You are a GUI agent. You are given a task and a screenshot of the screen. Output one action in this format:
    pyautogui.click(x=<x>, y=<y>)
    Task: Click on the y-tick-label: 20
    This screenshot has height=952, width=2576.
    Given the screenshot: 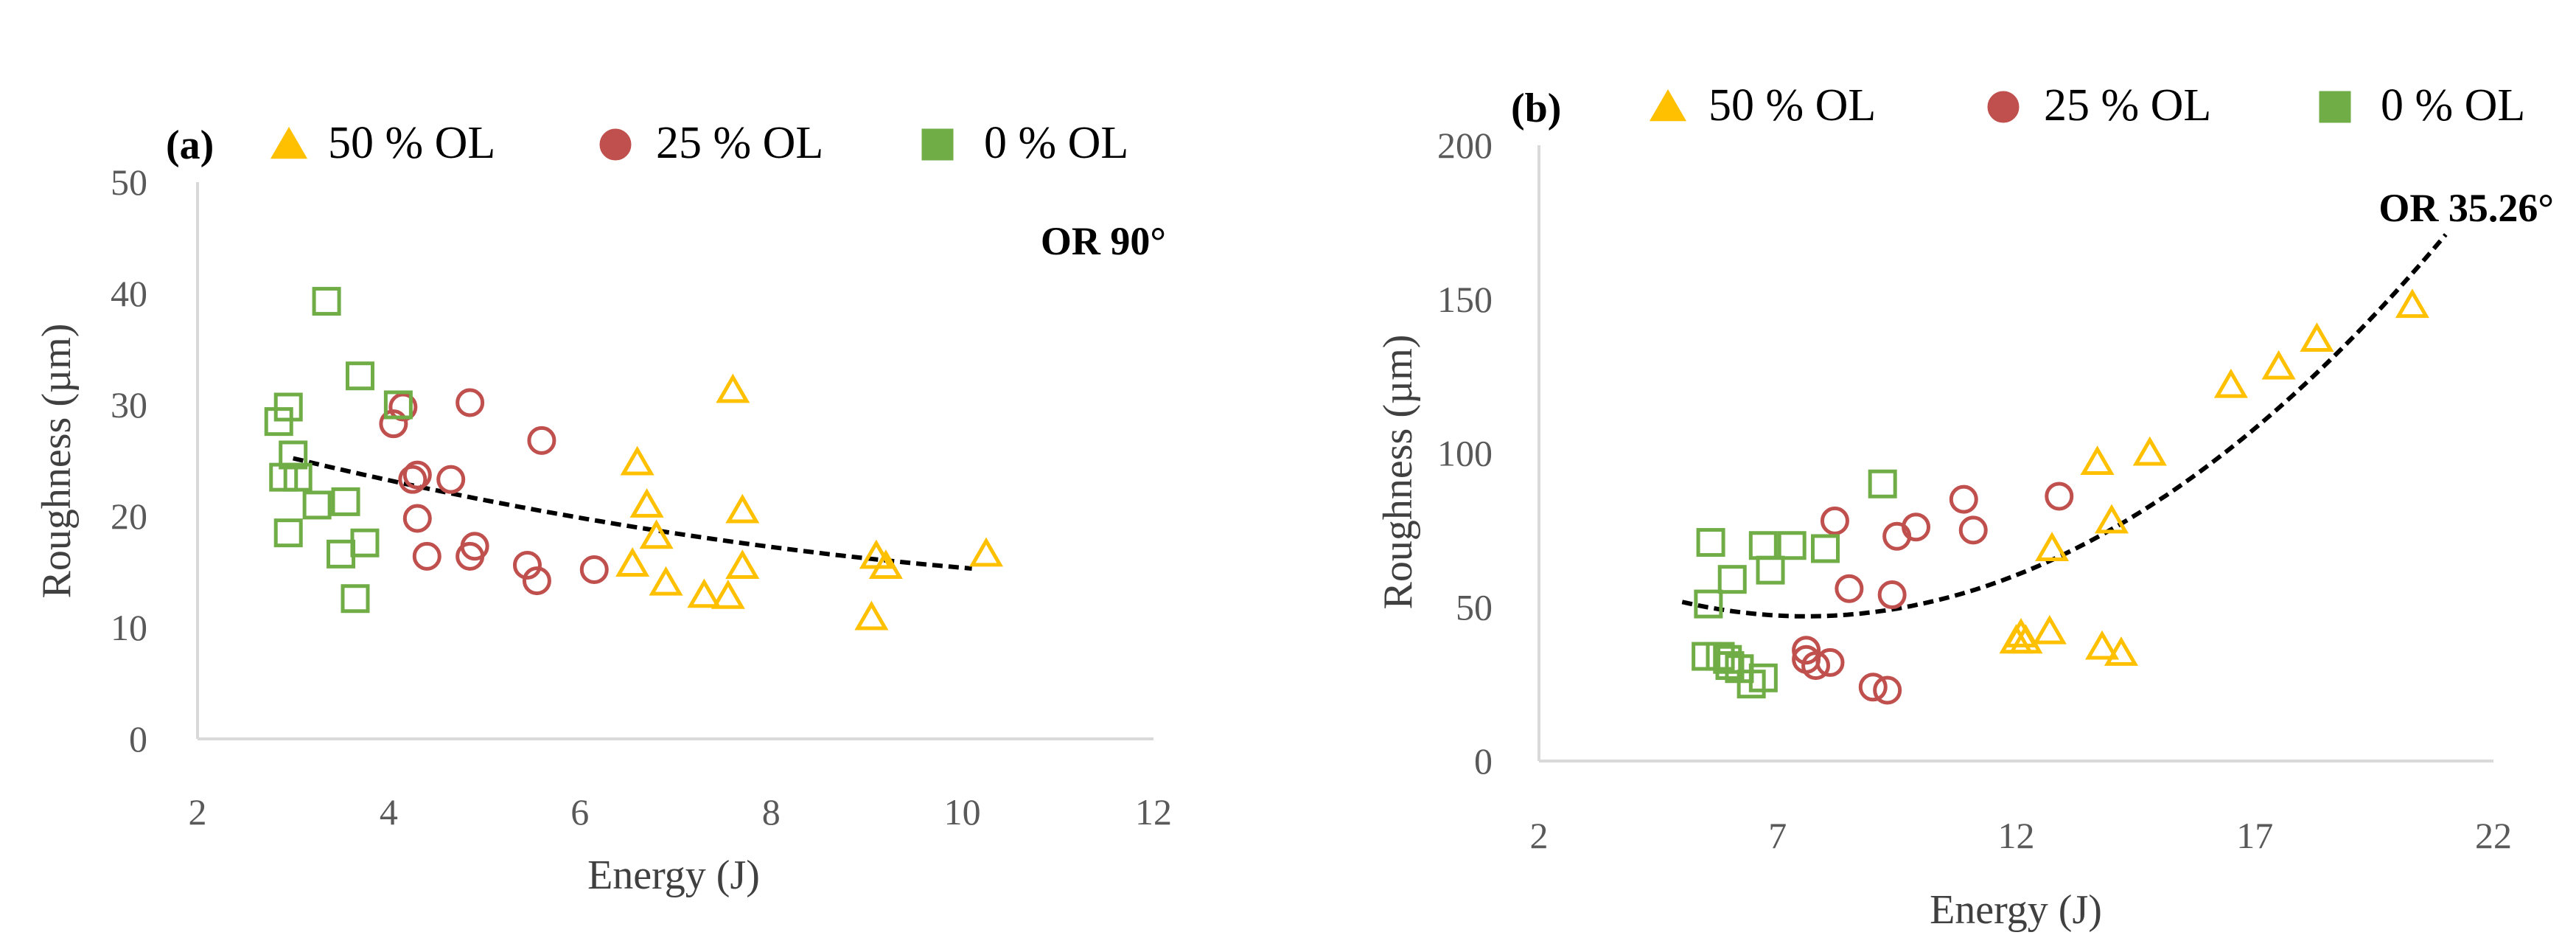 What is the action you would take?
    pyautogui.click(x=129, y=516)
    